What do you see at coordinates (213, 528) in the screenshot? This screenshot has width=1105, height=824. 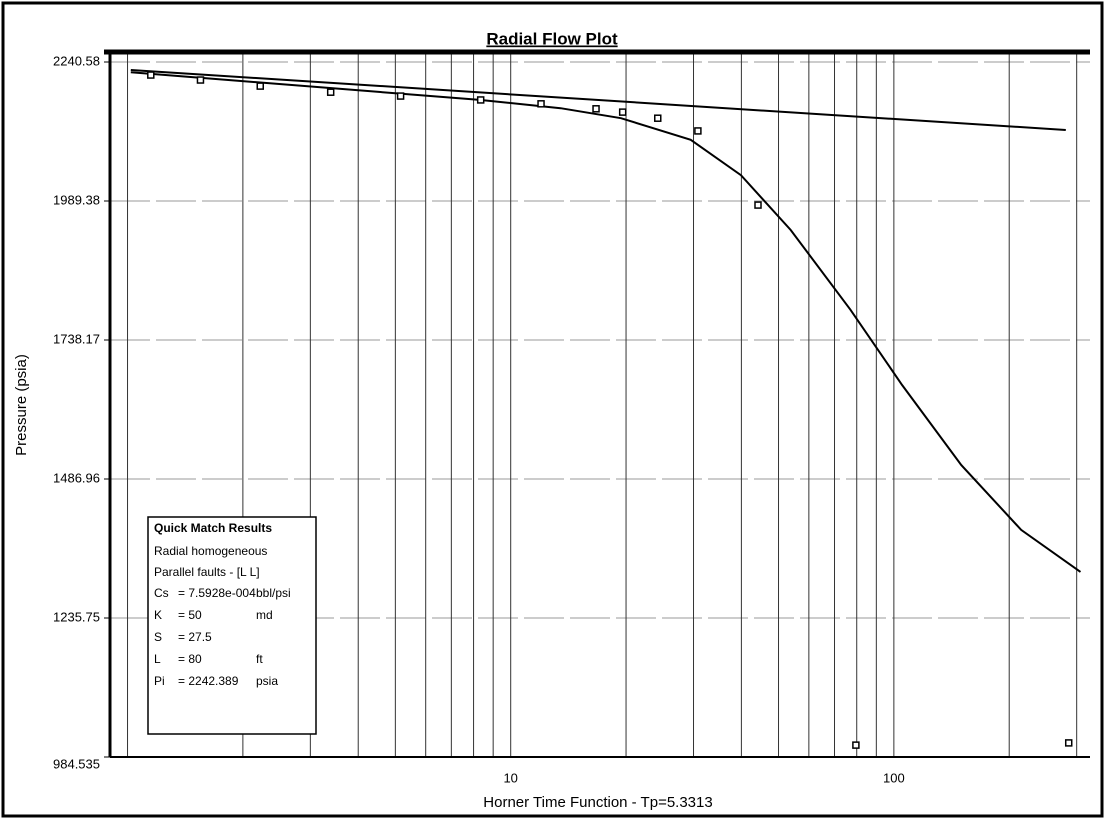 I see `annotation-title: Quick Match Results` at bounding box center [213, 528].